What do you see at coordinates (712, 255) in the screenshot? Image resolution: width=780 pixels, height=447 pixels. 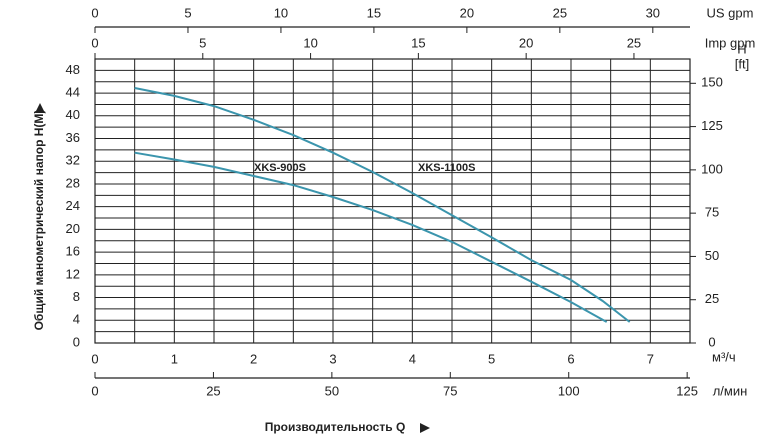 I see `y2-tick-label: 50` at bounding box center [712, 255].